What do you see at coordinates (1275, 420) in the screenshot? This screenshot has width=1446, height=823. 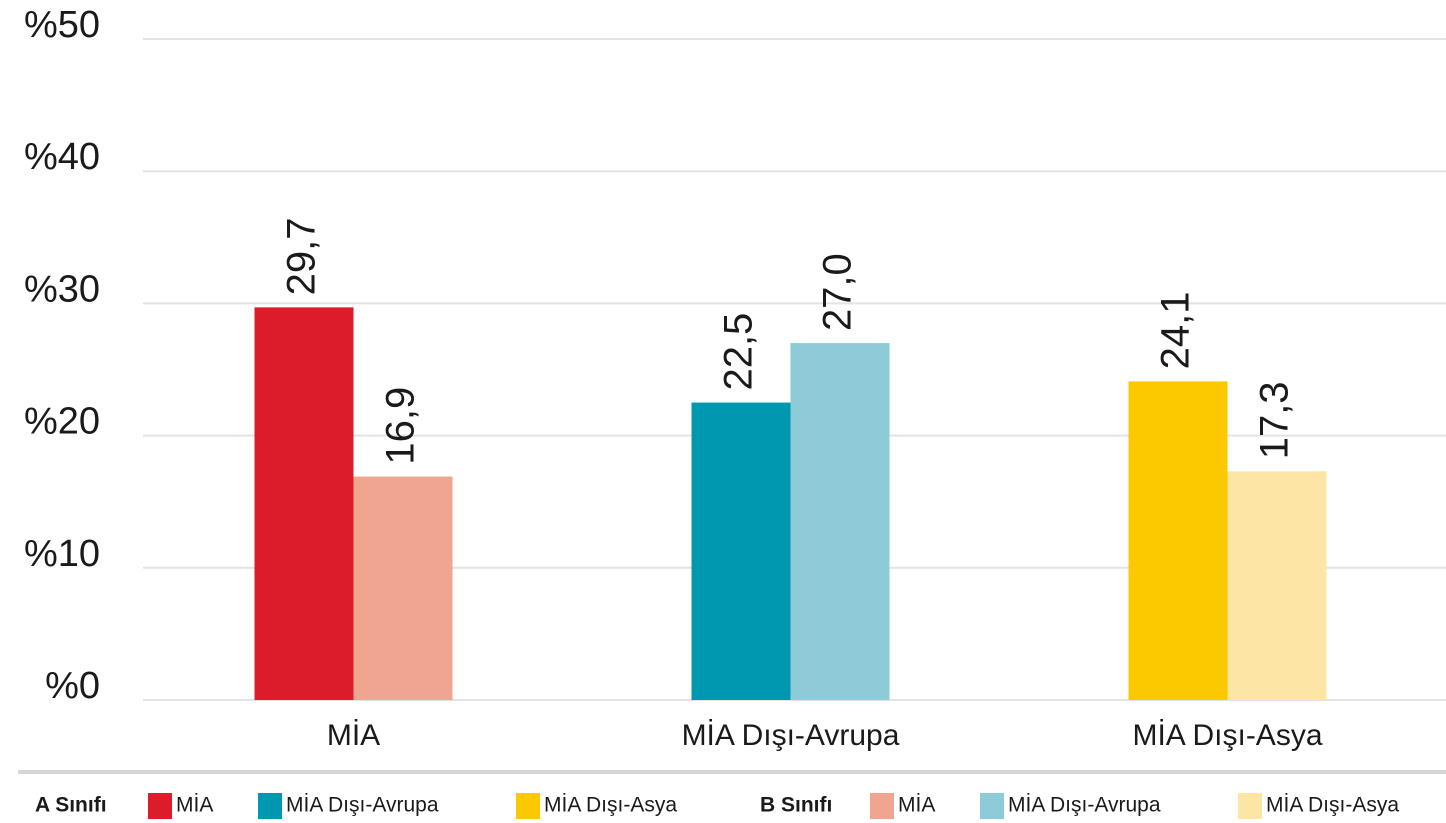 I see `value-label: 17,3` at bounding box center [1275, 420].